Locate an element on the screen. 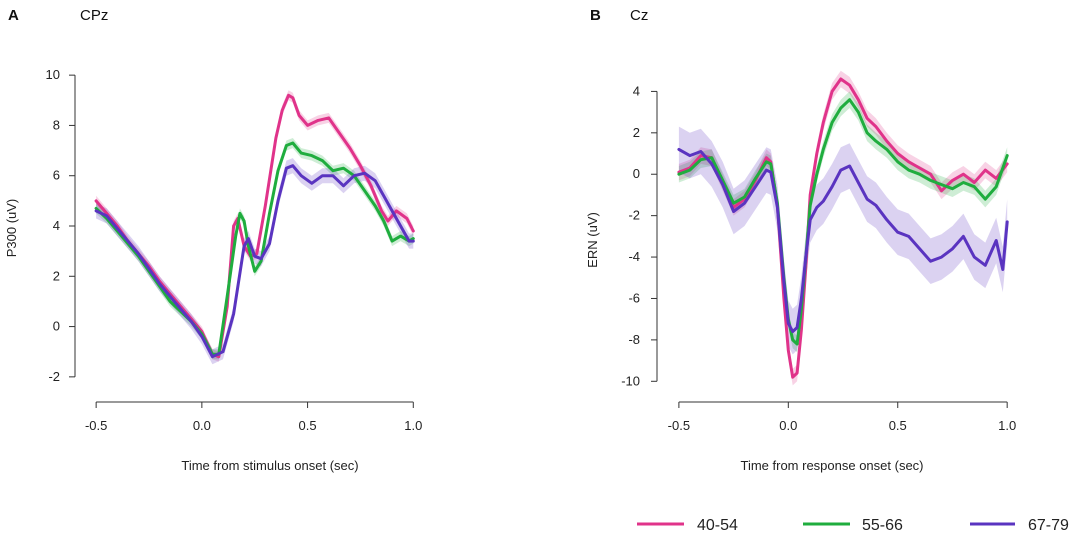 This screenshot has width=1084, height=537. panel-title: Cz is located at coordinates (639, 15).